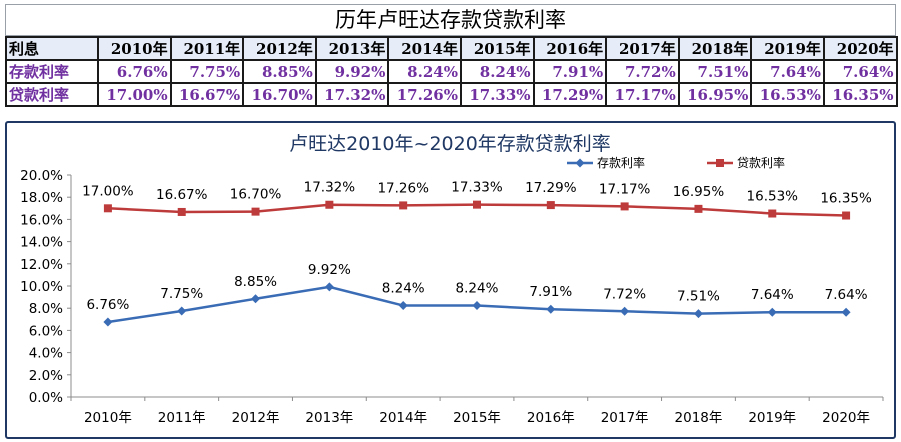  I want to click on table-title: 历年卢旺达存款贷款利率, so click(450, 20).